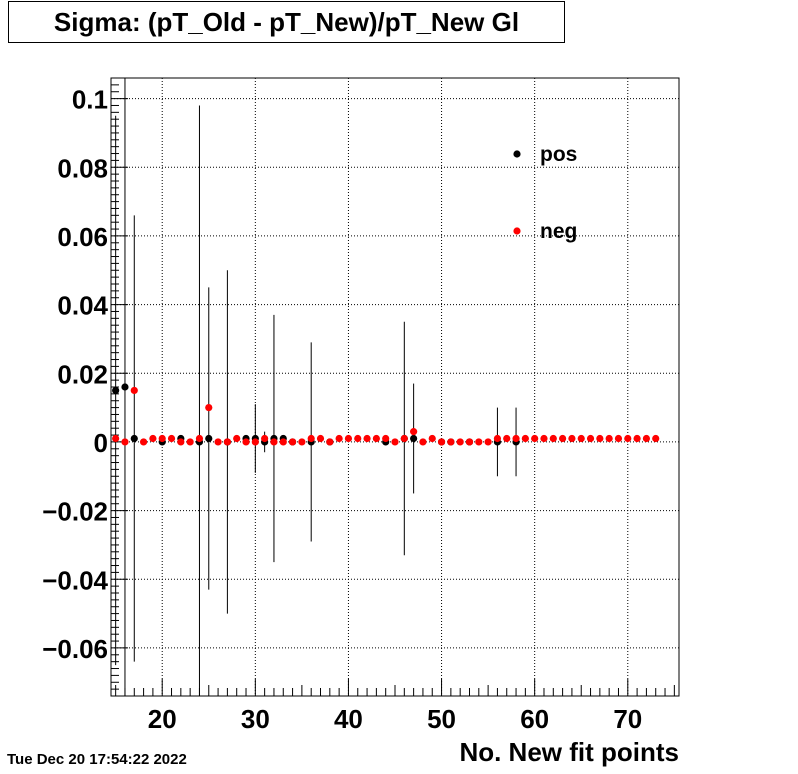 This screenshot has width=798, height=774. What do you see at coordinates (75, 649) in the screenshot?
I see `y-tick-label: −0.06` at bounding box center [75, 649].